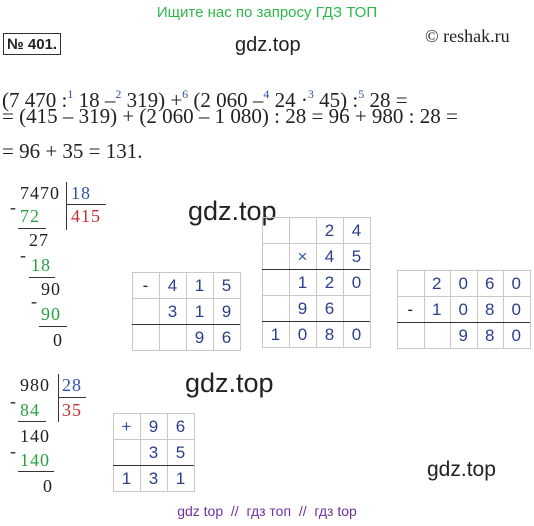 The height and width of the screenshot is (526, 534). I want to click on operator: +, so click(126, 426).